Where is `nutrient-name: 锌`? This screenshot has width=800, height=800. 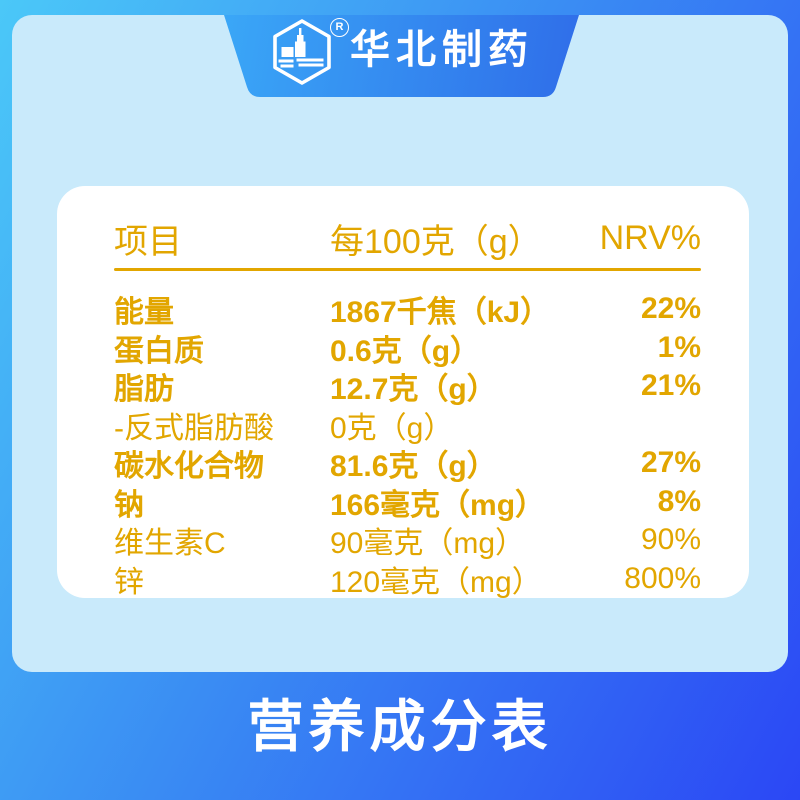 nutrient-name: 锌 is located at coordinates (129, 582).